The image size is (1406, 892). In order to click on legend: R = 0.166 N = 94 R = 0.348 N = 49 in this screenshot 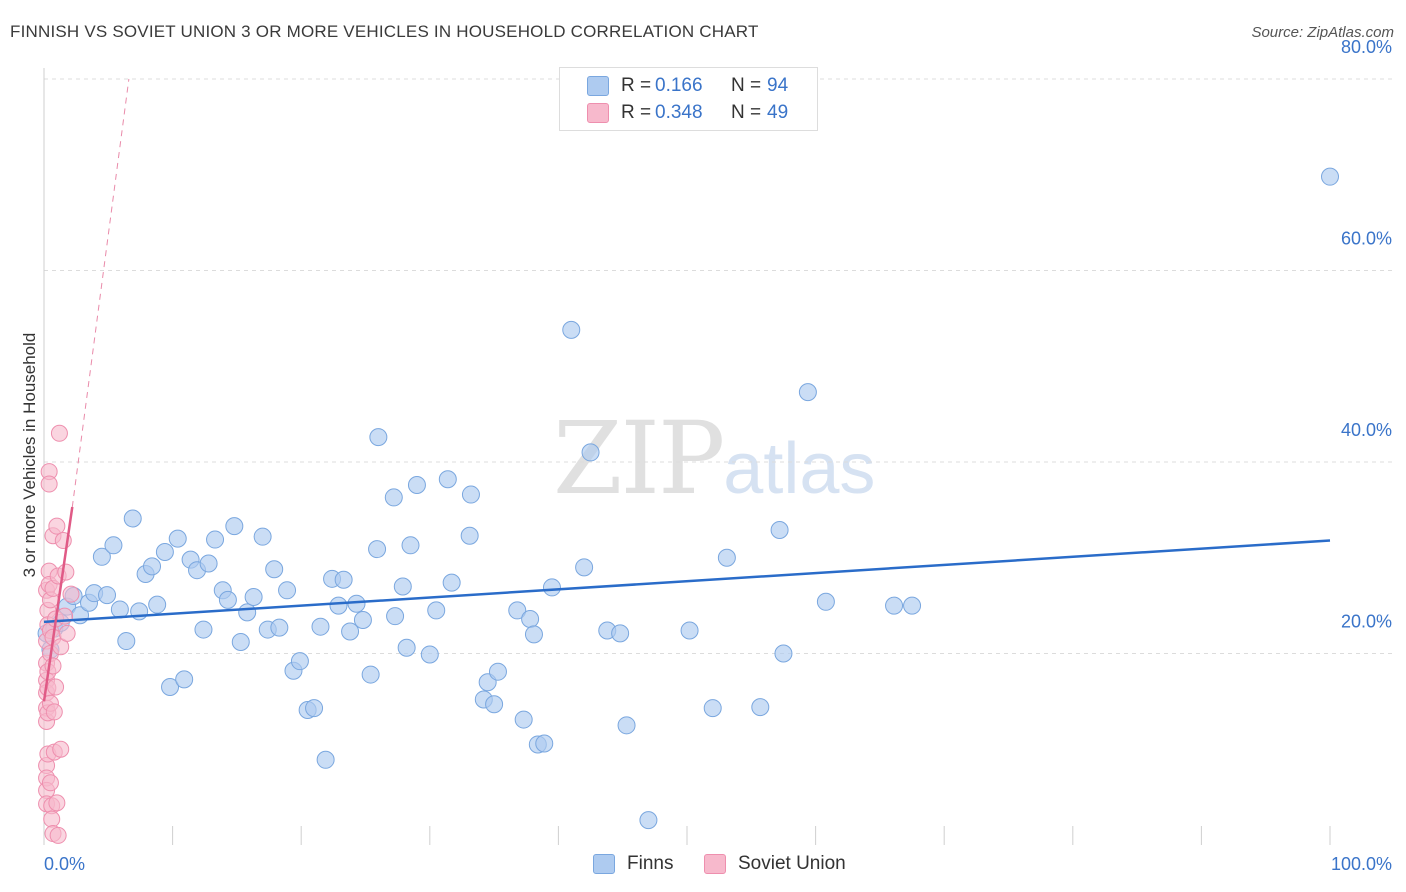, I will do `click(688, 99)`.